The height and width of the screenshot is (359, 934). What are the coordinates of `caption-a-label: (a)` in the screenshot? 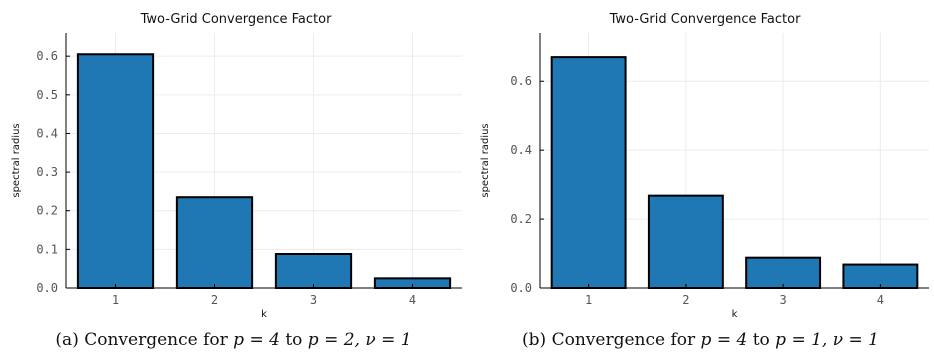 It's located at (67, 339).